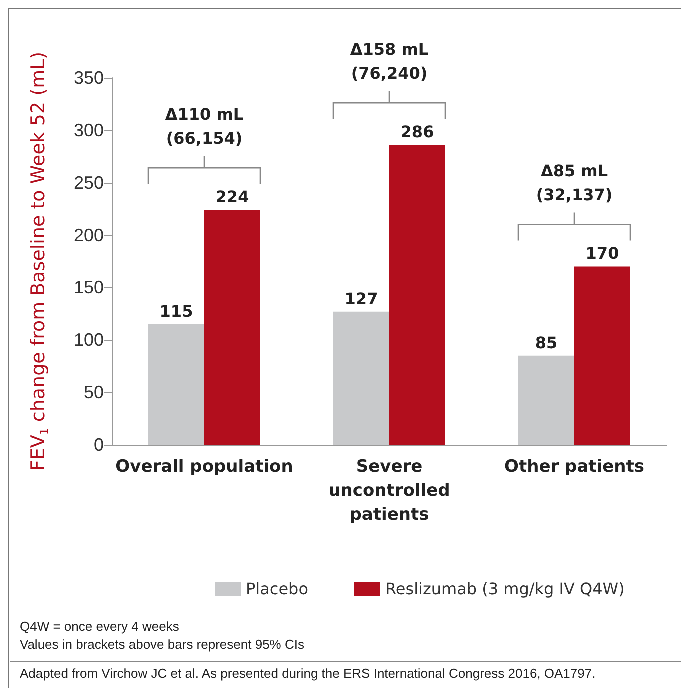  What do you see at coordinates (546, 342) in the screenshot?
I see `data-label: 85` at bounding box center [546, 342].